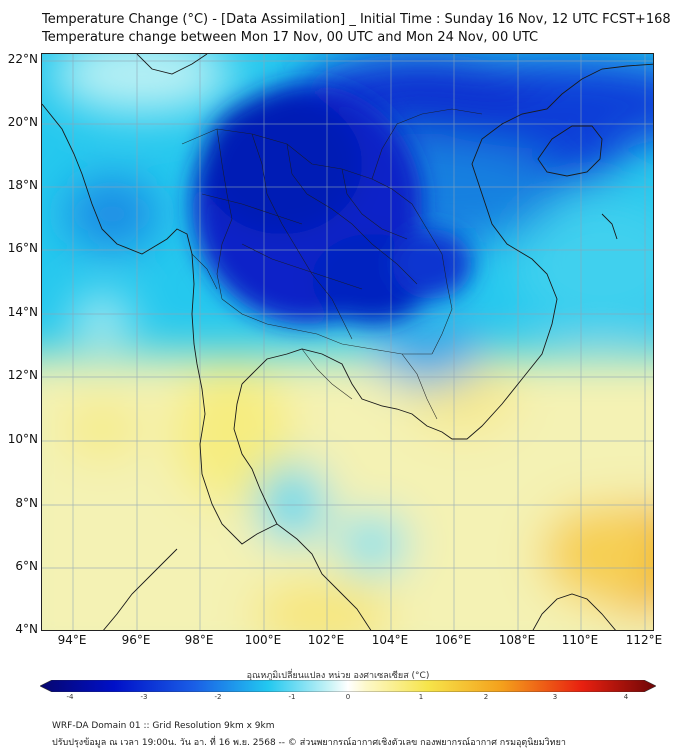 This screenshot has width=676, height=756. I want to click on colorbar-tick-neg4: -4, so click(70, 697).